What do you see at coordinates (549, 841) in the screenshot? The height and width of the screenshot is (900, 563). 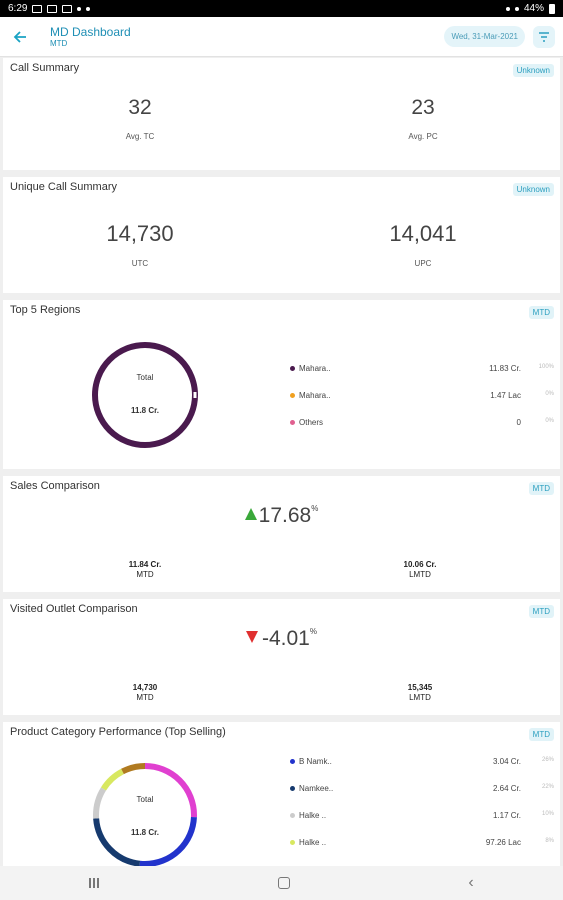 I see `legend-percent: 8%` at bounding box center [549, 841].